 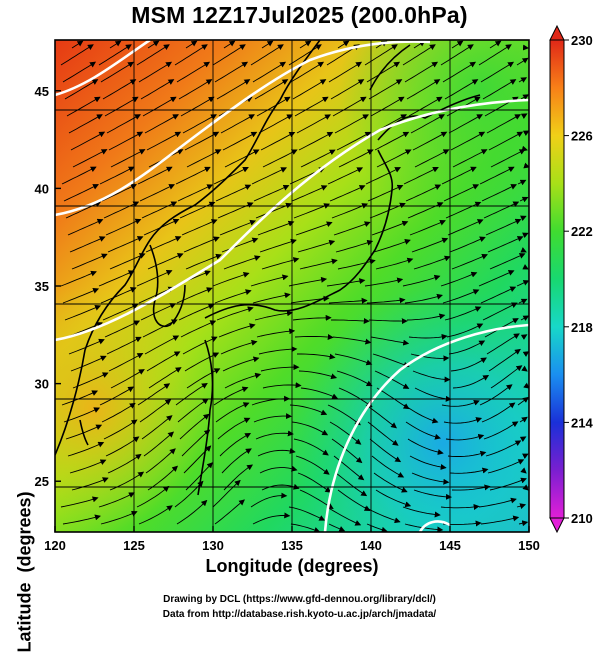 I want to click on colorbar-tick-label: 226, so click(x=582, y=136).